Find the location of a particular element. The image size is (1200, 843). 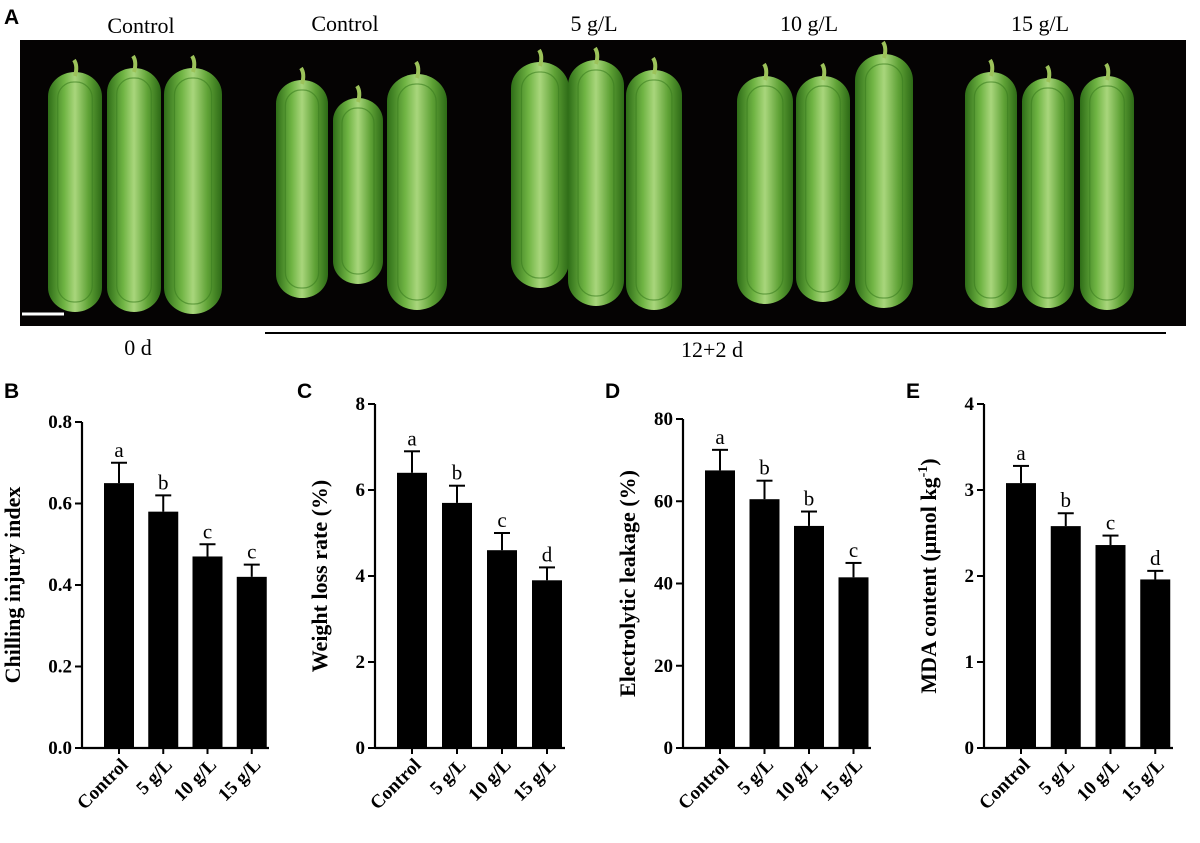

y-tick-label: 3 is located at coordinates (970, 490).